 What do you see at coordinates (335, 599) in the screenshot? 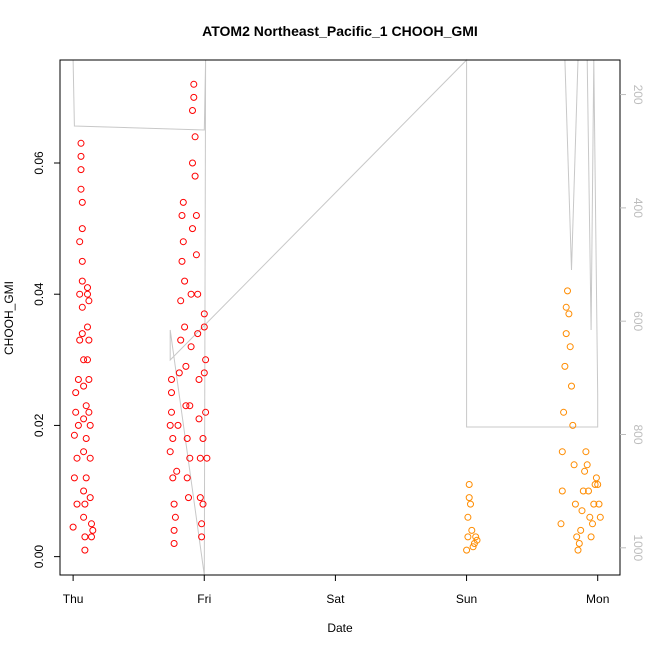
I see `x-tick-label: Sat` at bounding box center [335, 599].